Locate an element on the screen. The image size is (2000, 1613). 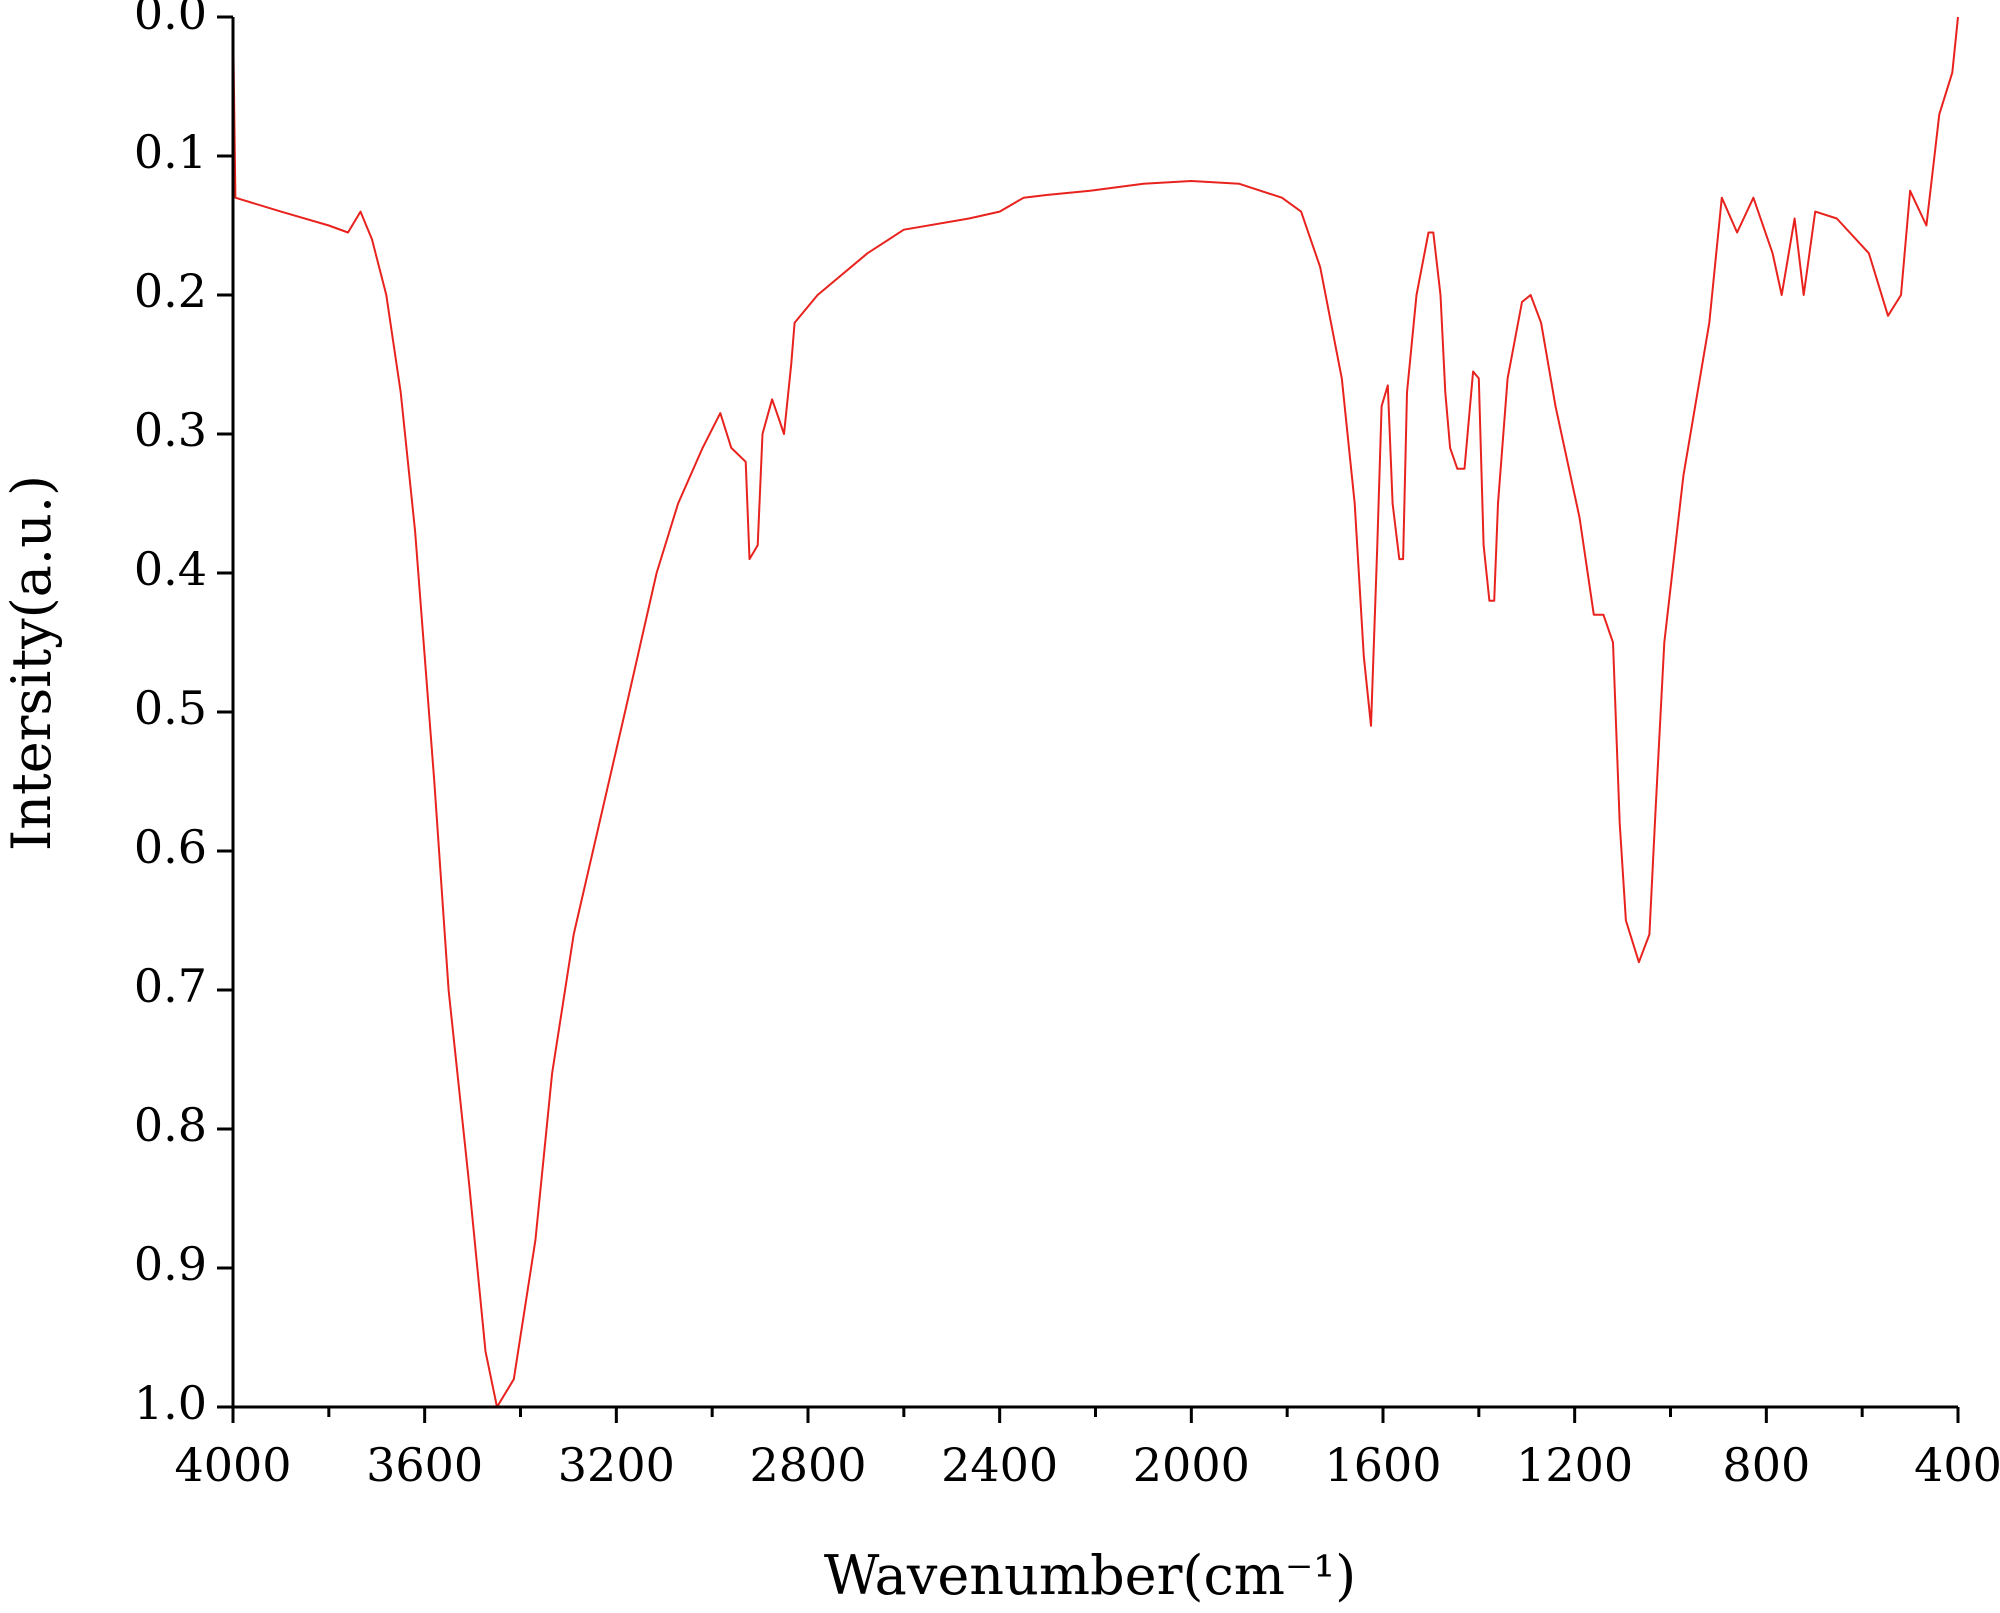
x-tick-label: 3200 is located at coordinates (616, 1465).